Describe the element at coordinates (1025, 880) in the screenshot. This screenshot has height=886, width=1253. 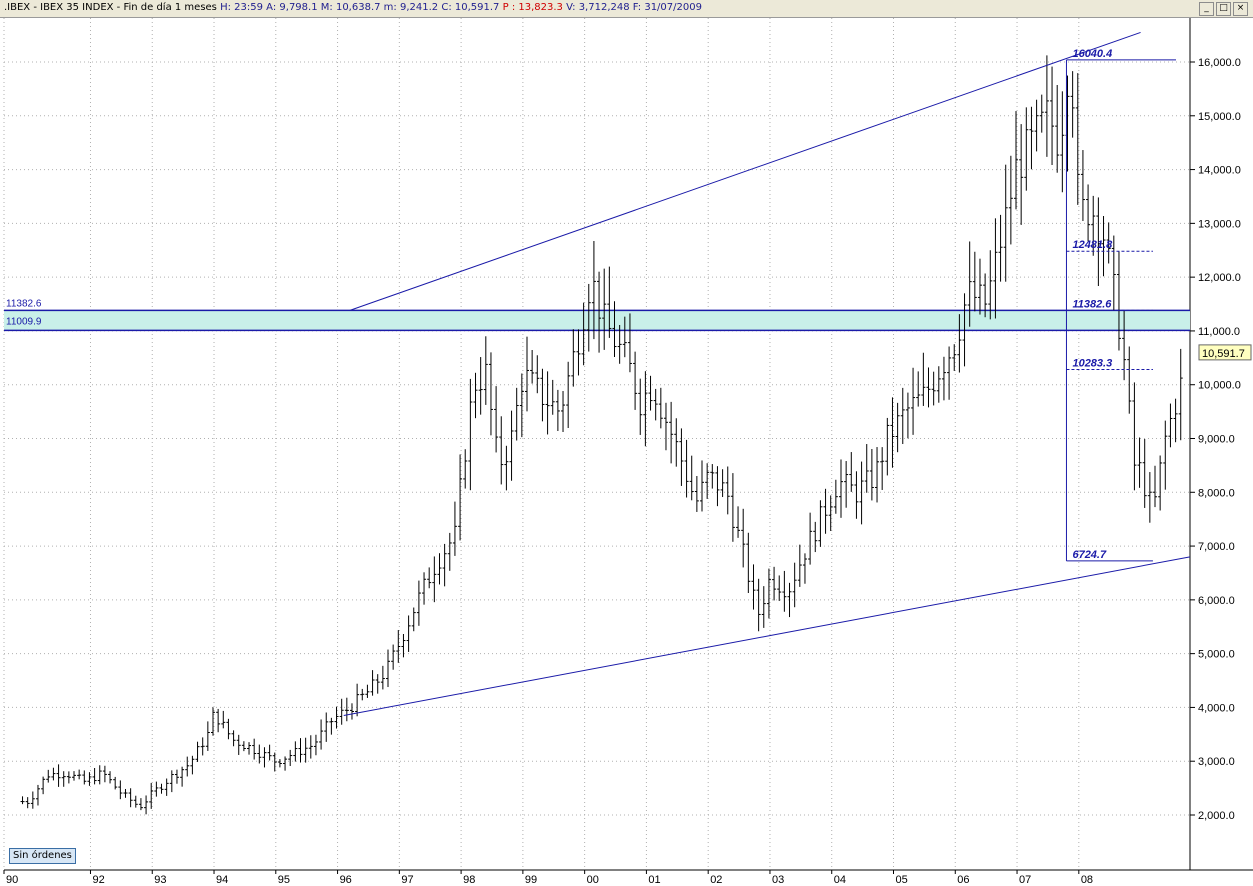
I see `x-tick-label: 07` at that location.